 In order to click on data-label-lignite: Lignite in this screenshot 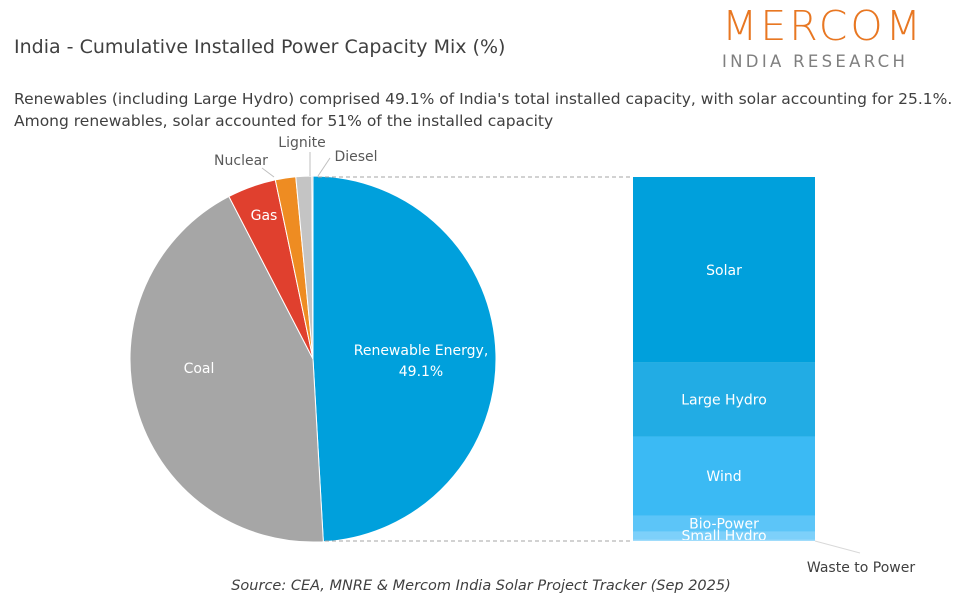, I will do `click(301, 143)`.